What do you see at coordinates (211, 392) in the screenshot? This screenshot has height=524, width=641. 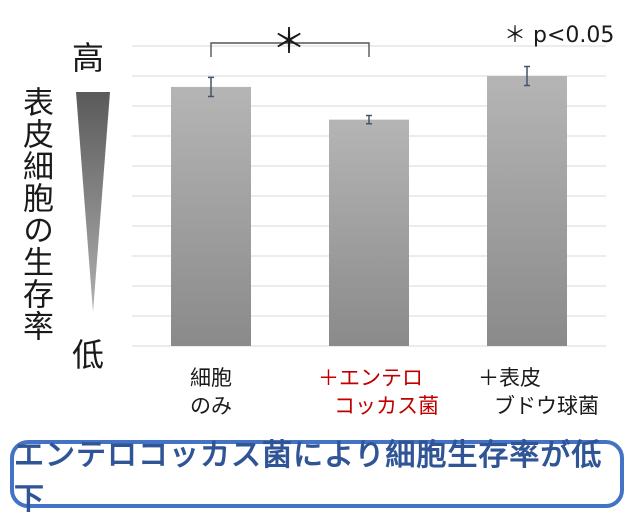 I see `category-label-cells-only: 細胞 のみ` at bounding box center [211, 392].